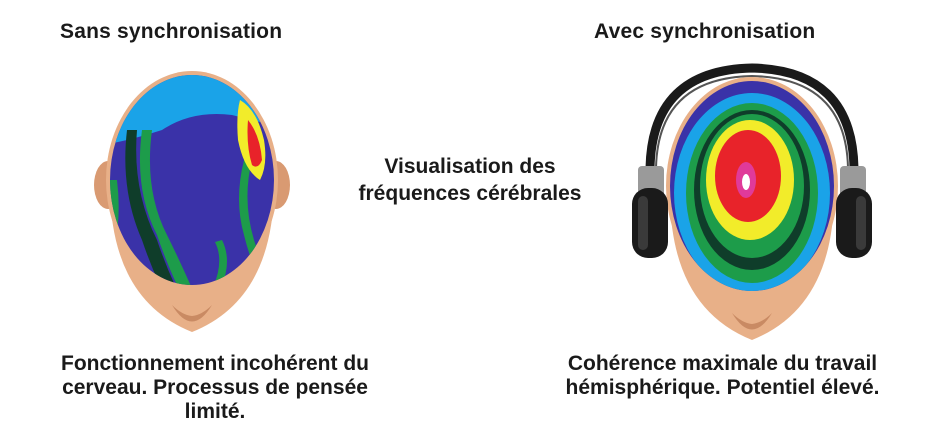 This screenshot has height=440, width=942. Describe the element at coordinates (650, 212) in the screenshot. I see `headphone-left-cup` at that location.